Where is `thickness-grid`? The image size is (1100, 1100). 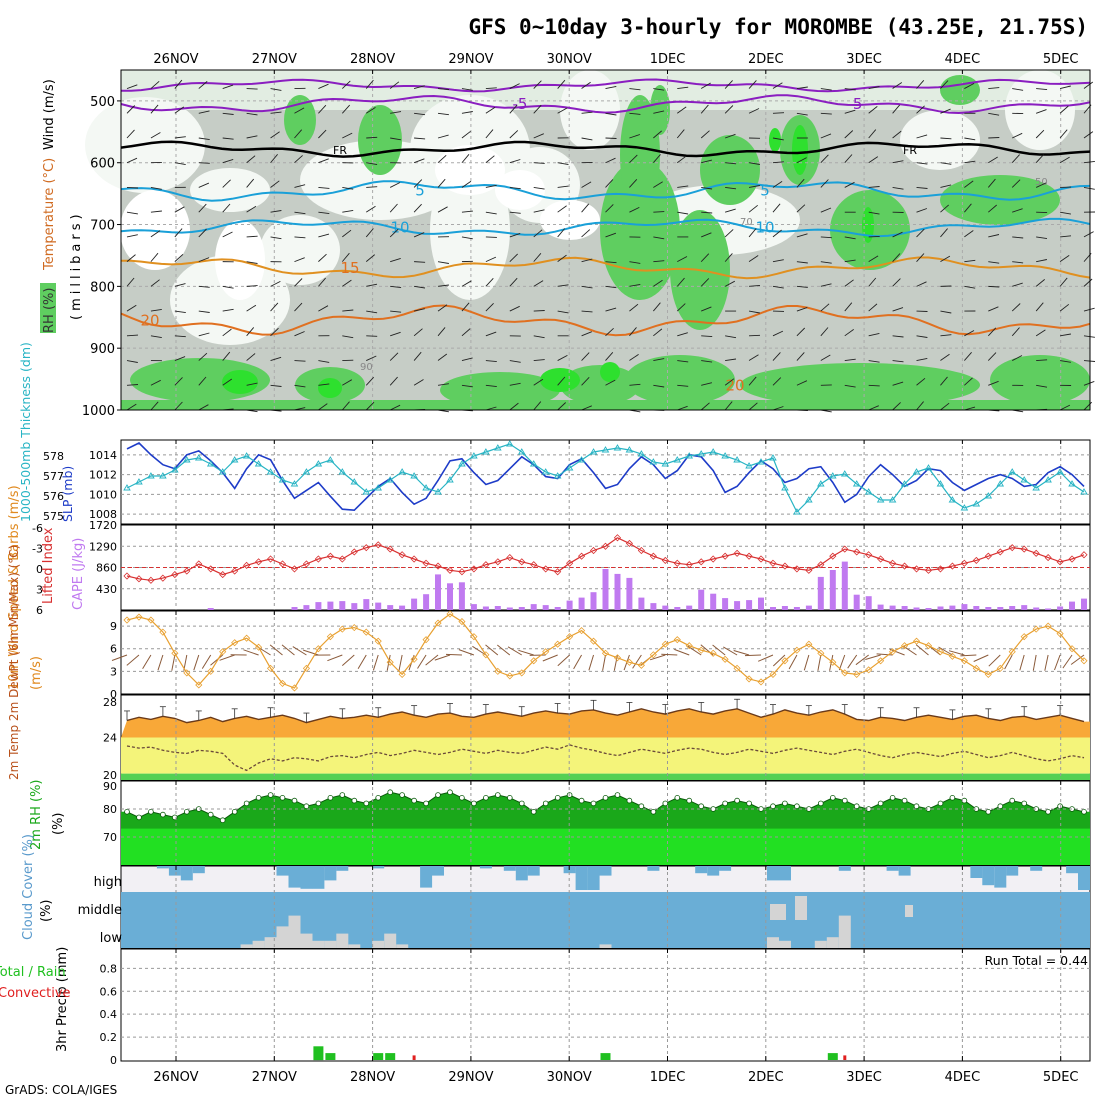 thickness-grid is located at coordinates (605, 482).